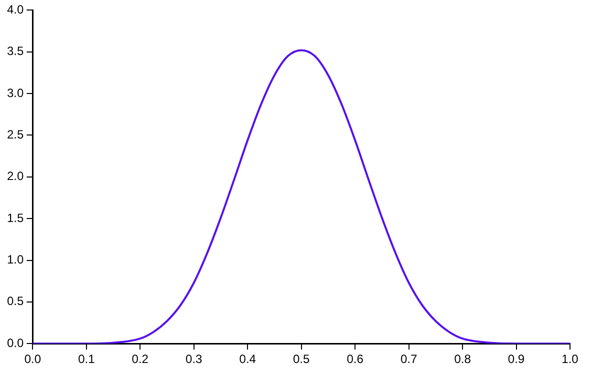  What do you see at coordinates (87, 359) in the screenshot?
I see `x-tick-label: 0.1` at bounding box center [87, 359].